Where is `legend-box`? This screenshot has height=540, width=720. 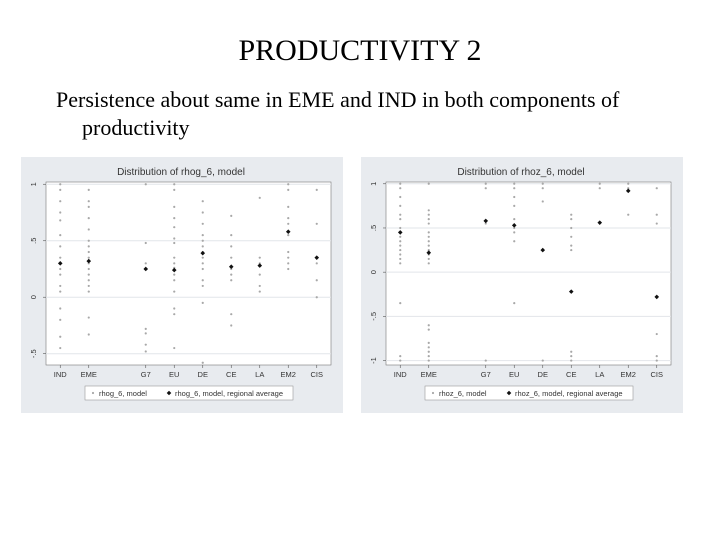
legend-box is located at coordinates (189, 393).